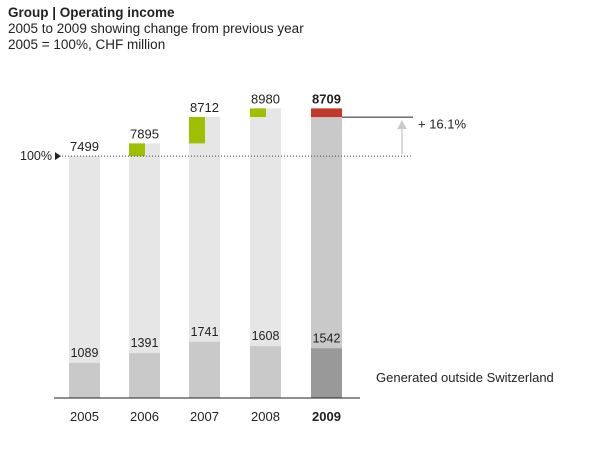 The width and height of the screenshot is (596, 456). What do you see at coordinates (84, 277) in the screenshot?
I see `total-bar-2005` at bounding box center [84, 277].